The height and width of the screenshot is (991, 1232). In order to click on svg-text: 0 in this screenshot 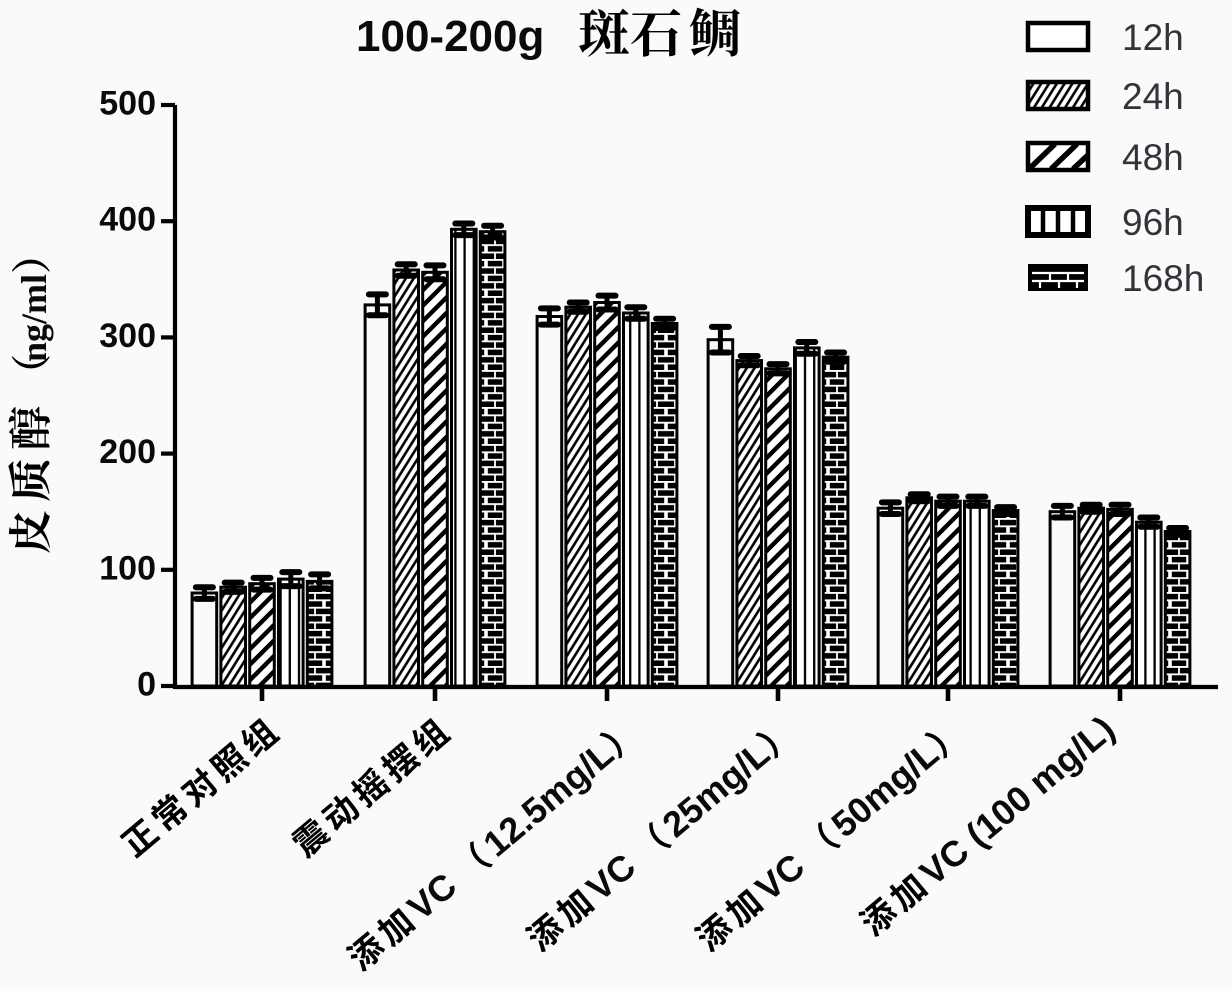, I will do `click(146, 685)`.